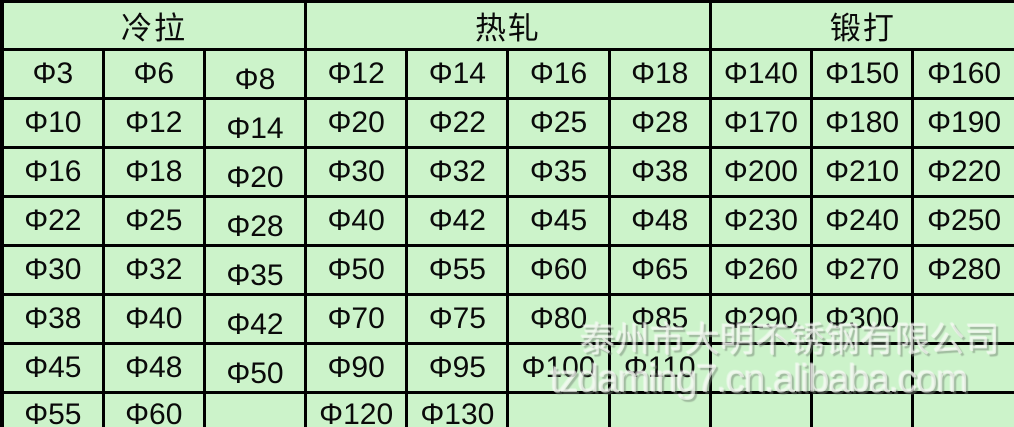  I want to click on header-cold-drawn: 冷拉, so click(154, 25).